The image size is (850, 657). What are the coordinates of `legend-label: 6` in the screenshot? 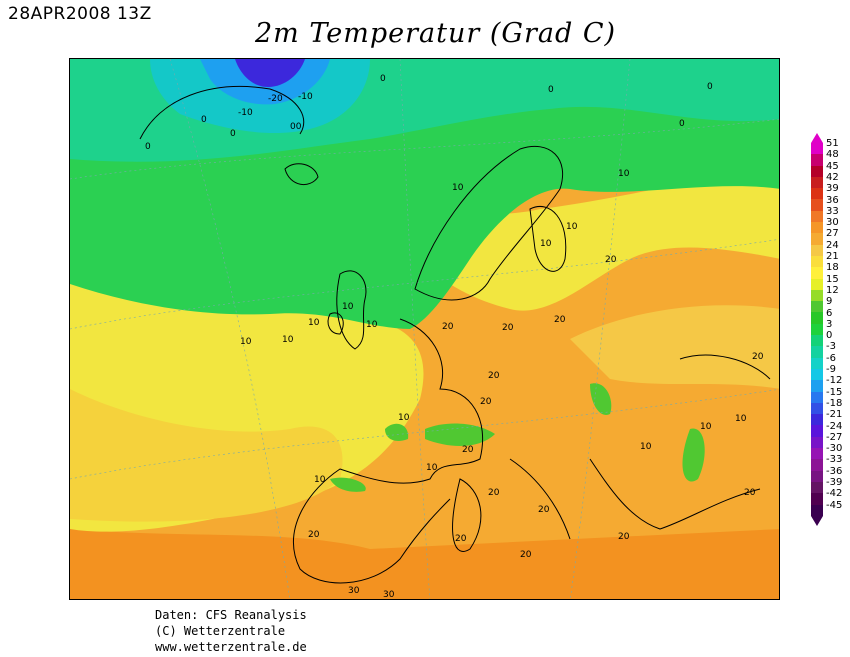 It's located at (829, 313).